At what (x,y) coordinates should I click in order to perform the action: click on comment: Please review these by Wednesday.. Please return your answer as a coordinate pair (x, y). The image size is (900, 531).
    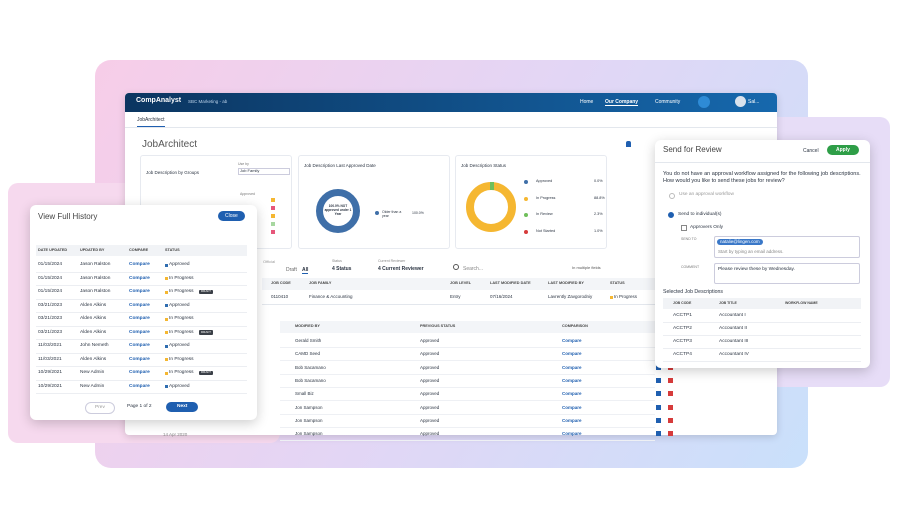
    Looking at the image, I should click on (756, 269).